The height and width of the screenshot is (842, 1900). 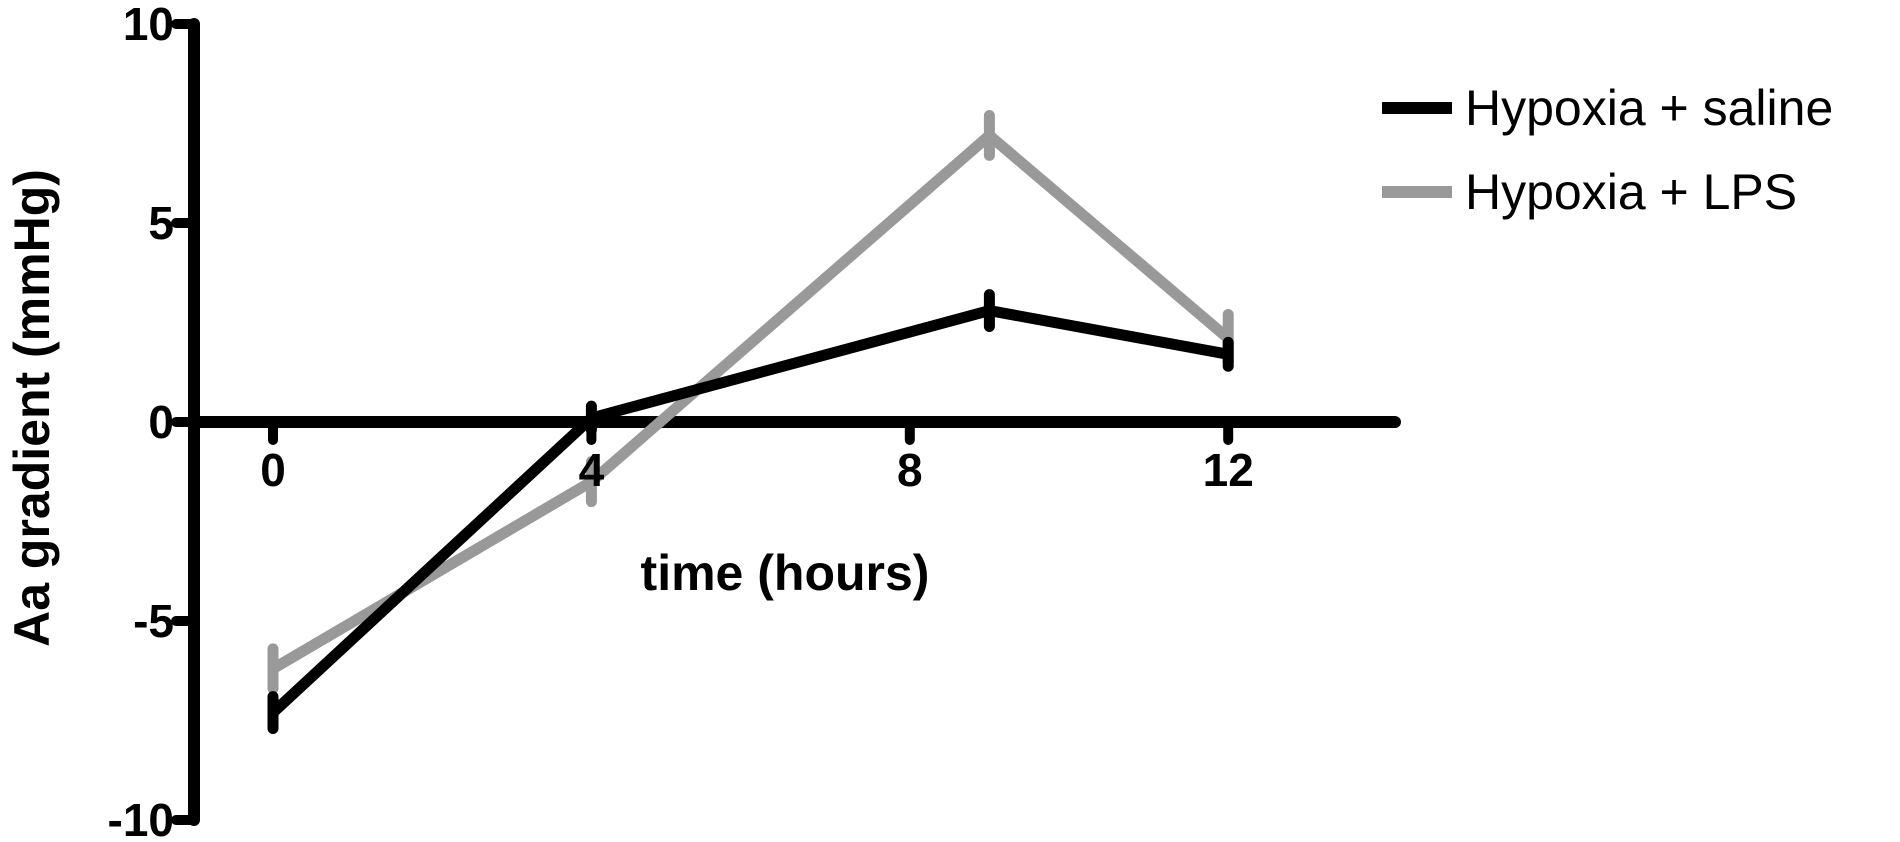 What do you see at coordinates (1631, 192) in the screenshot?
I see `legend-label: Hypoxia + LPS` at bounding box center [1631, 192].